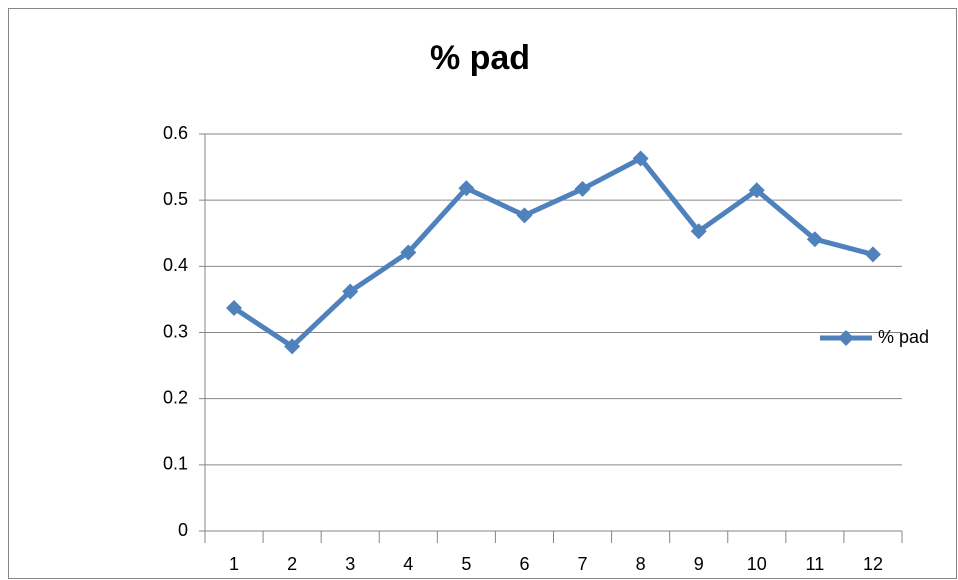  I want to click on x-tick-label: 3, so click(350, 564).